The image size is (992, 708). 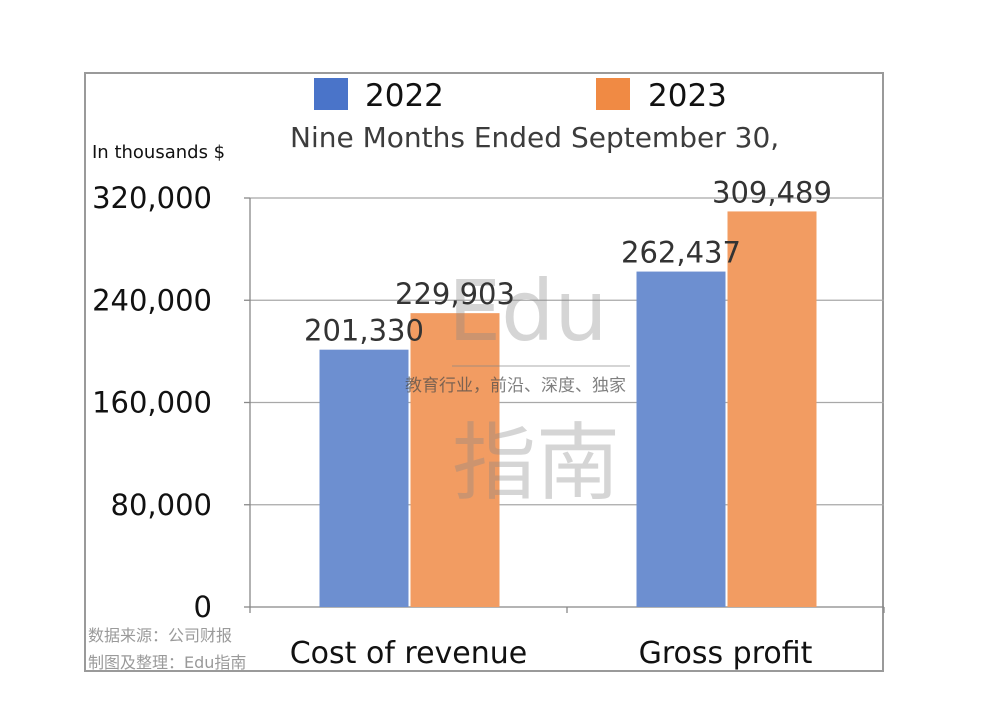 What do you see at coordinates (167, 662) in the screenshot?
I see `credit-note: 制图及整理：Edu指南` at bounding box center [167, 662].